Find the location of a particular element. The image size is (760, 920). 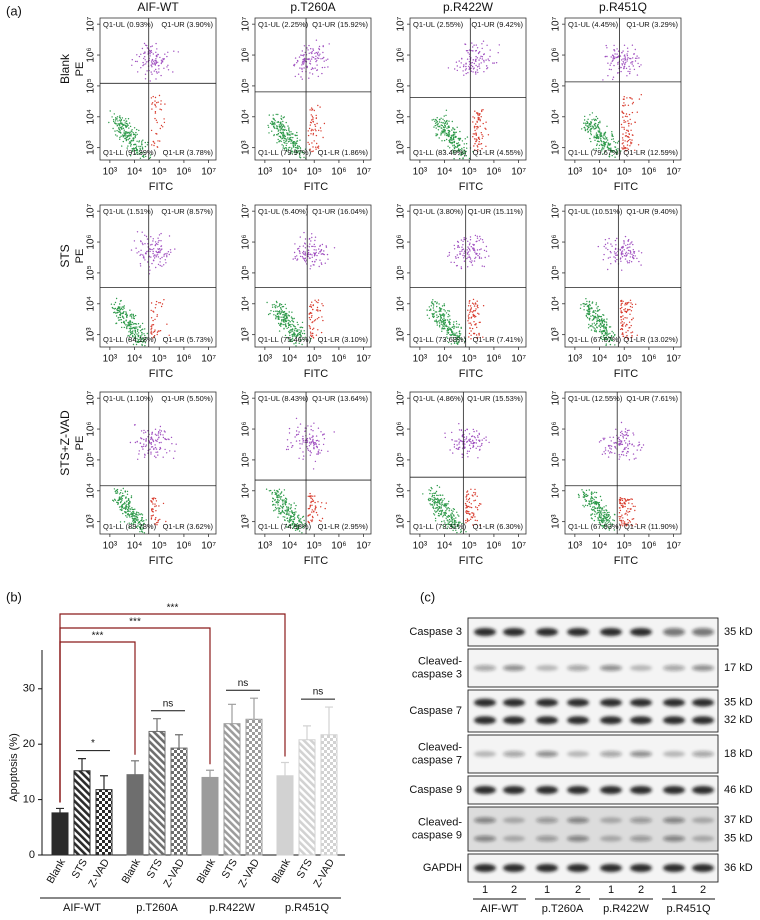

quadrant-label: Q1-LR (13.02%) is located at coordinates (650, 339).